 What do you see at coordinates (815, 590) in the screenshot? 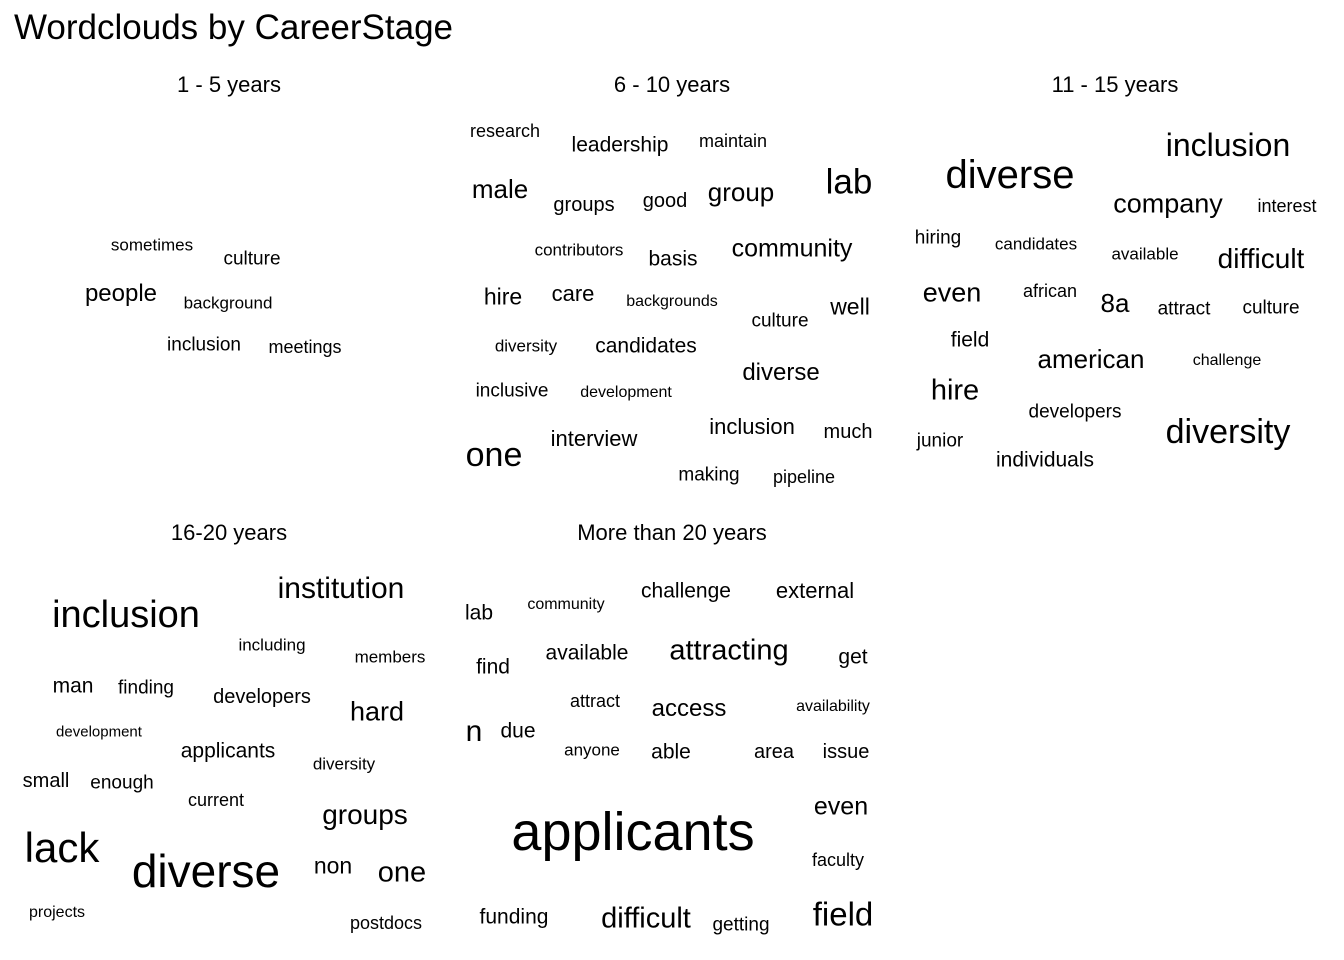
I see `word-external: external` at bounding box center [815, 590].